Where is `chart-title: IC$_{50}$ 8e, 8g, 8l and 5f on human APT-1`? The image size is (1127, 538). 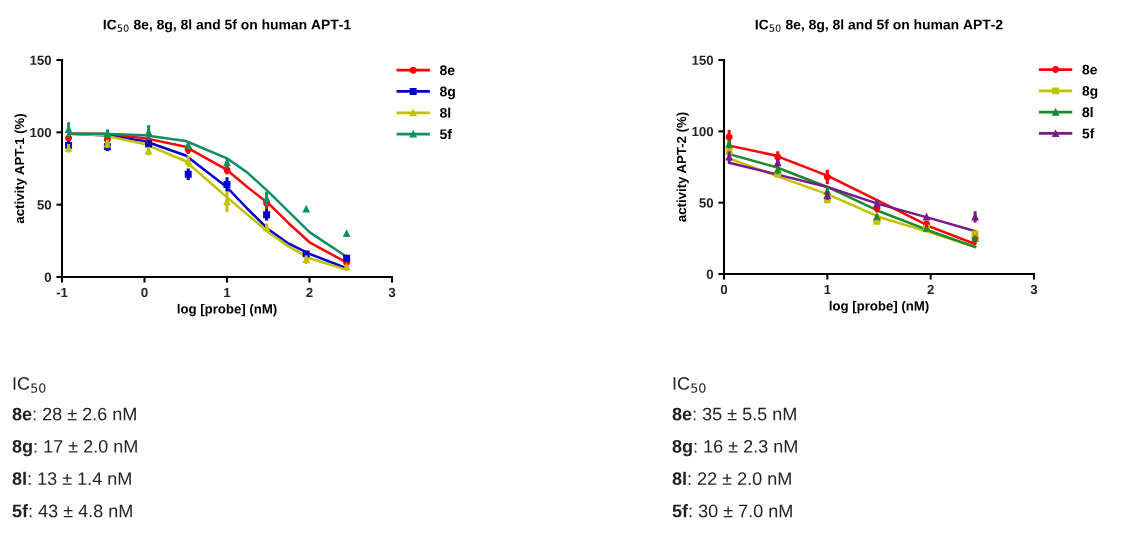 chart-title: IC$_{50}$ 8e, 8g, 8l and 5f on human APT-1 is located at coordinates (227, 26).